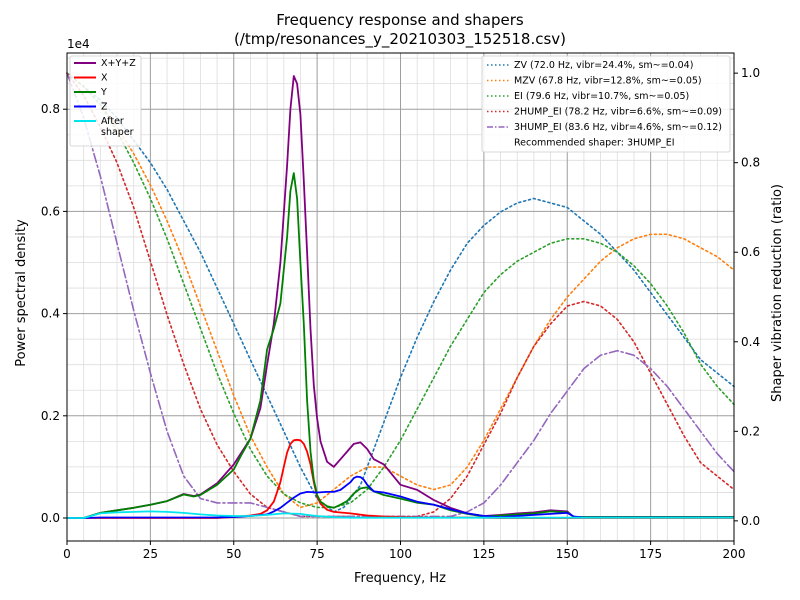 The width and height of the screenshot is (800, 600). Describe the element at coordinates (400, 497) in the screenshot. I see `psd-line-z` at that location.